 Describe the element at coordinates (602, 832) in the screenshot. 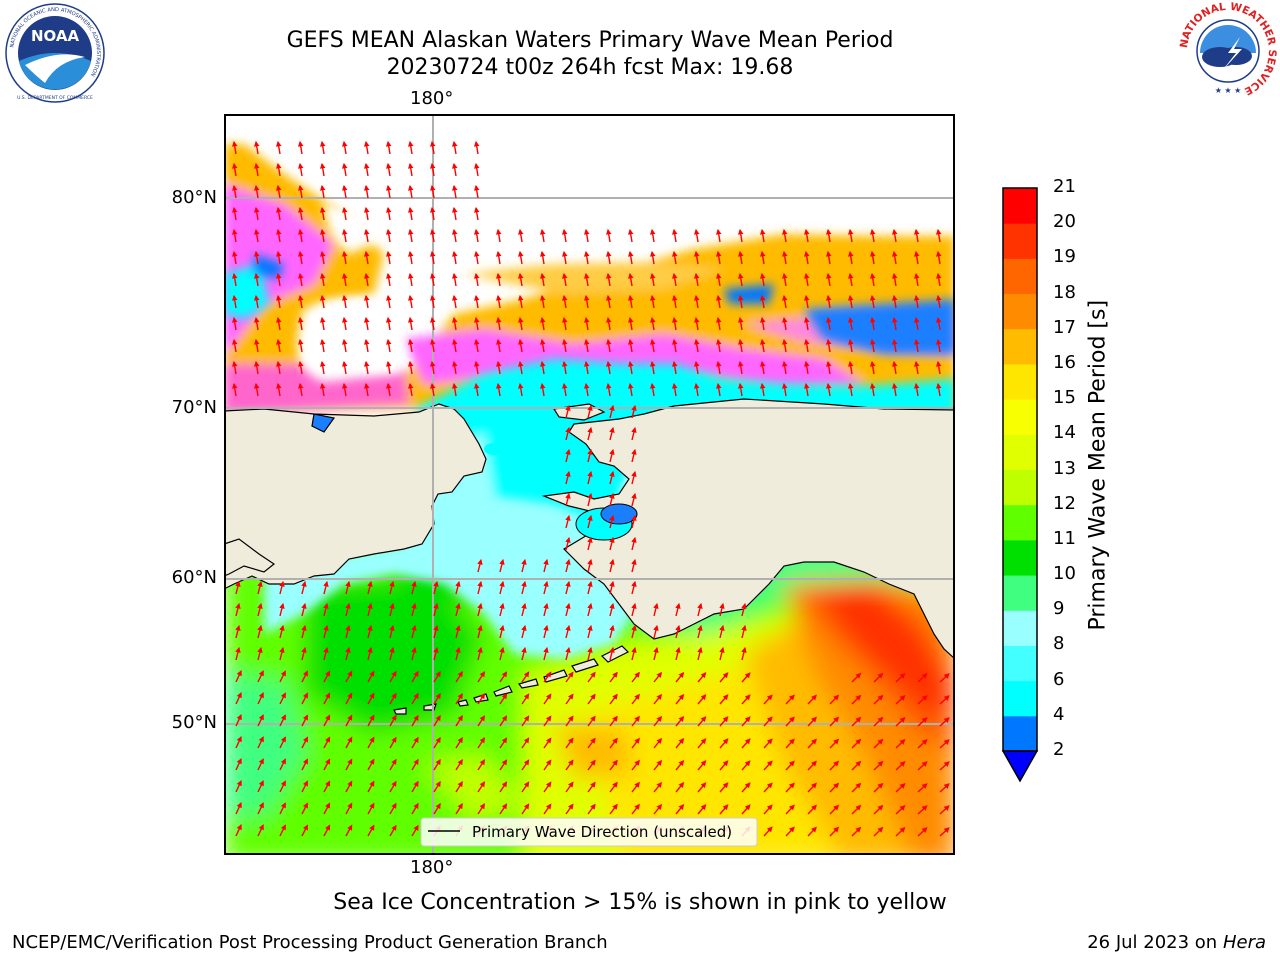

I see `legend-label: Primary Wave Direction (unscaled)` at that location.